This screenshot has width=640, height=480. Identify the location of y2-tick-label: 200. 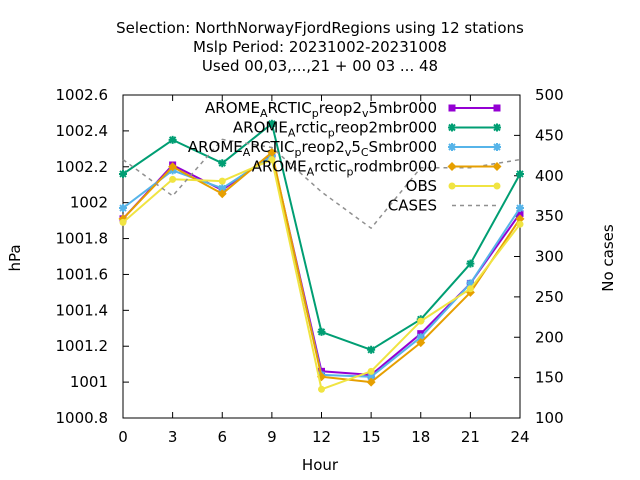
(549, 337).